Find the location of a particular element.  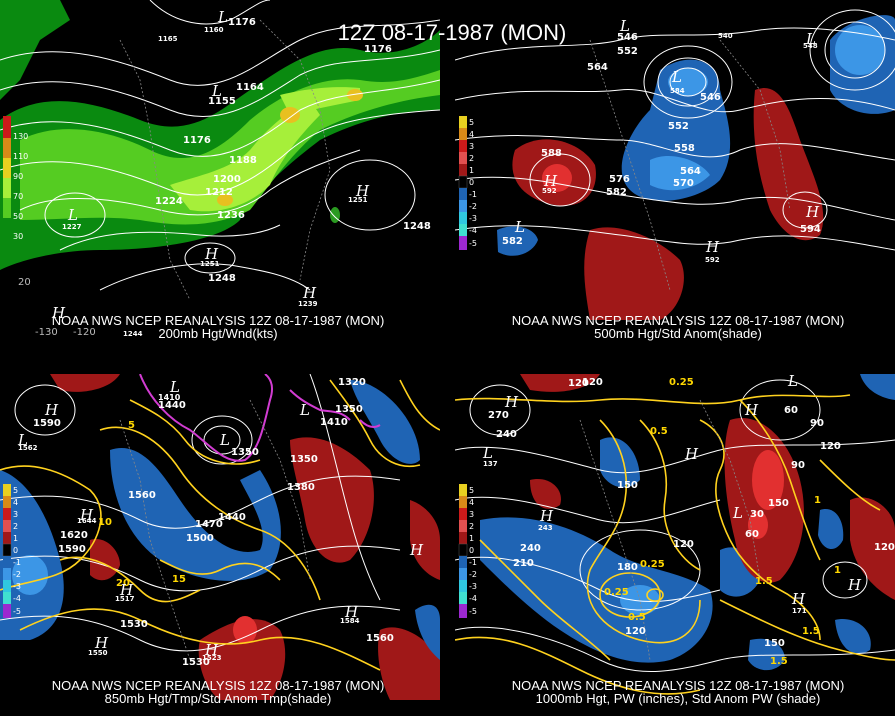

svg-text: 582 is located at coordinates (512, 241).